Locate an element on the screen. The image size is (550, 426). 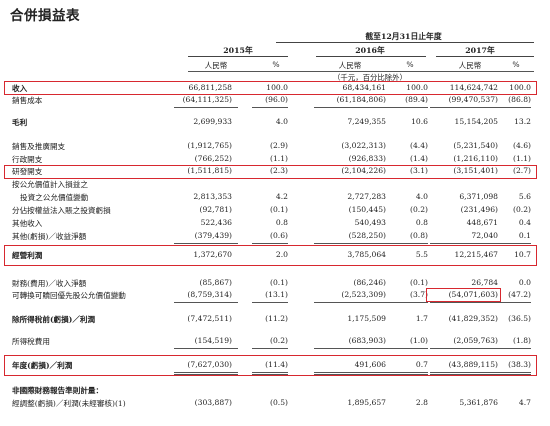
cell-ap: (1.1) is located at coordinates (278, 158).